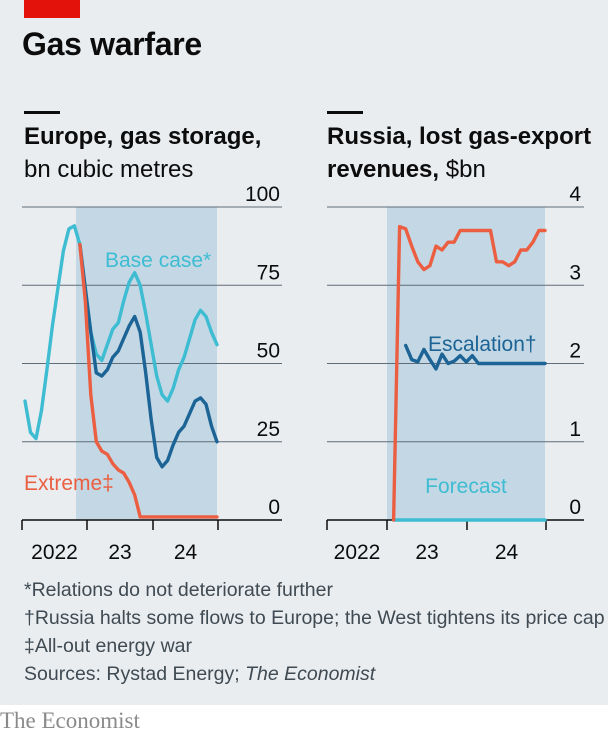  I want to click on y-tick-label-1: 100, so click(262, 194).